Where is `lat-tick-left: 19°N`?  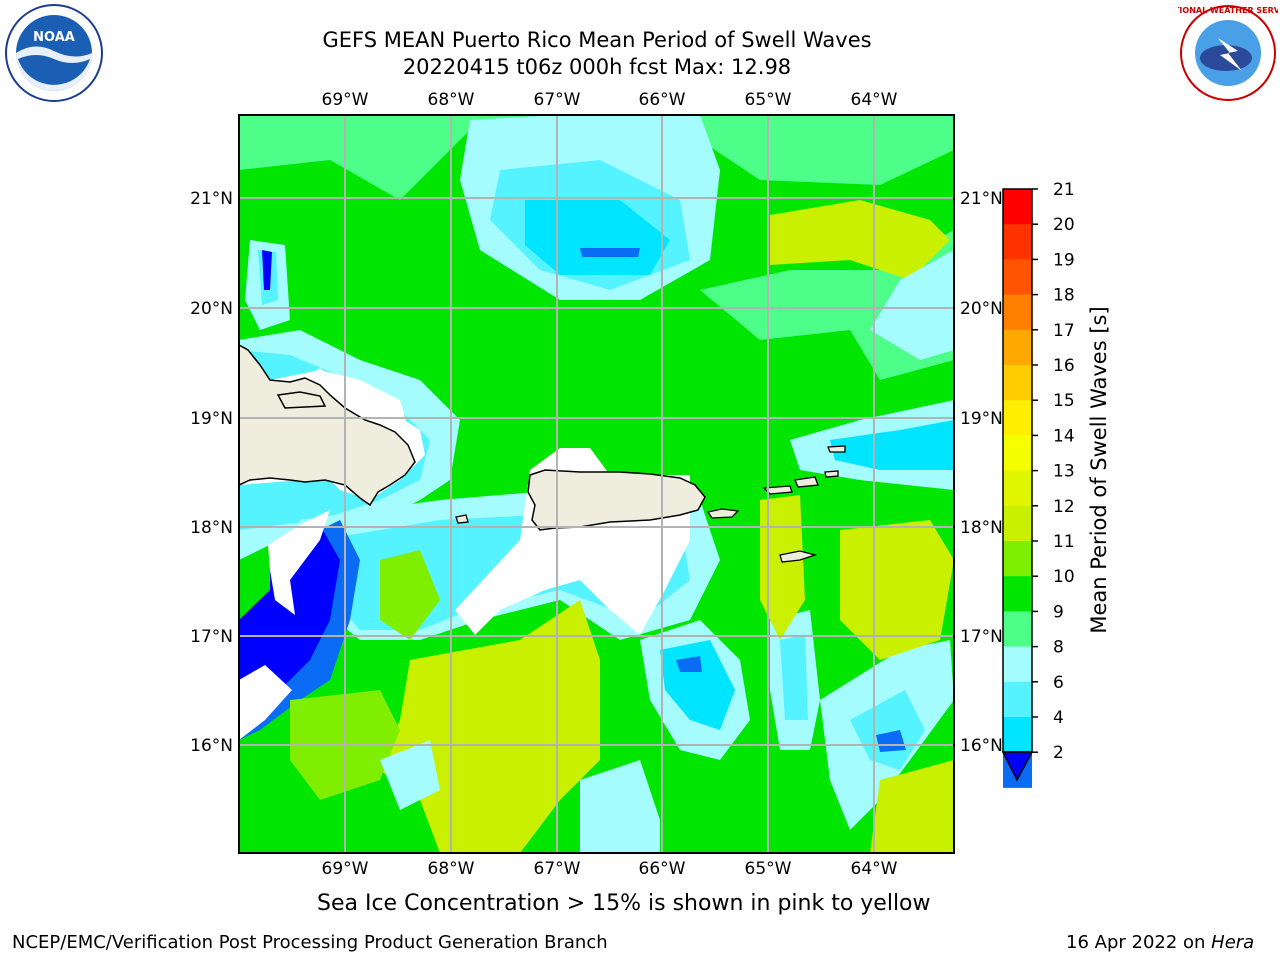
lat-tick-left: 19°N is located at coordinates (211, 419).